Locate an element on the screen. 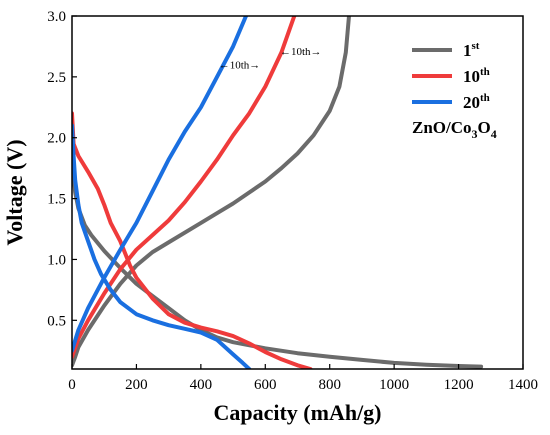  legend-label: 1st is located at coordinates (471, 50).